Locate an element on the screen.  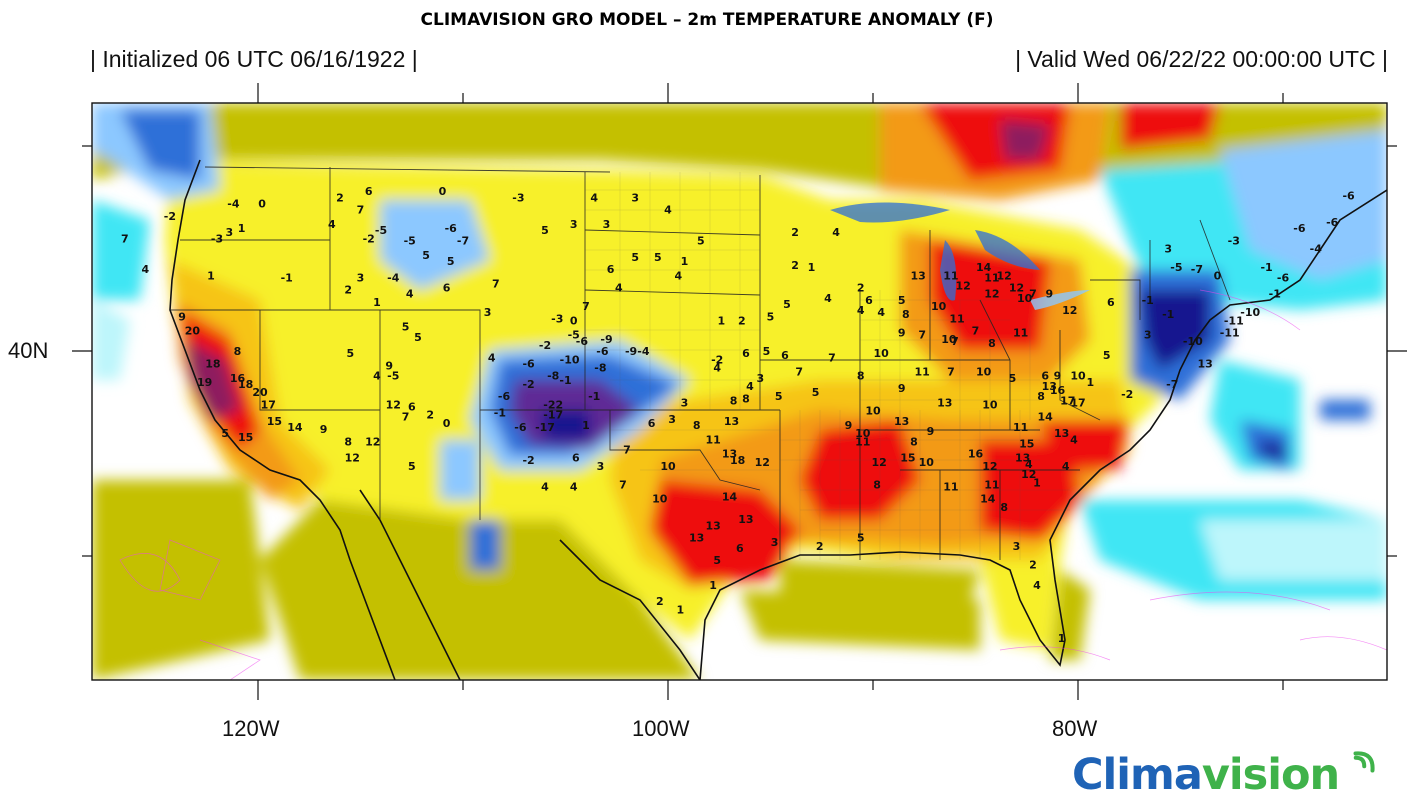
climavision-logo: Climavision is located at coordinates (1206, 775).